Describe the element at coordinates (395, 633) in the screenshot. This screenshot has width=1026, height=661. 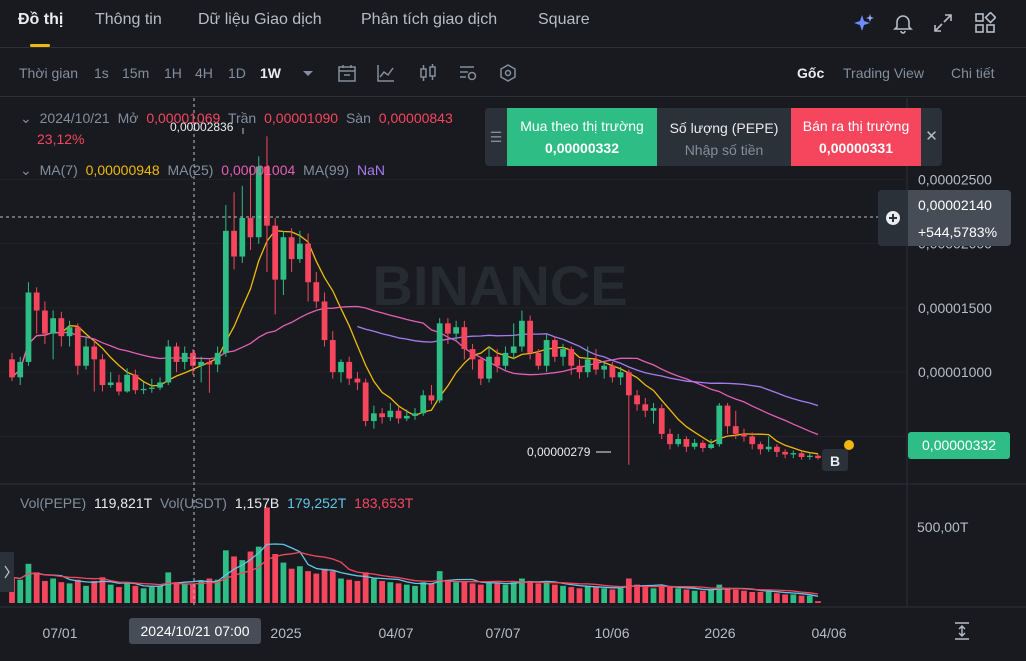
I see `x-axis-tick: 04/07` at that location.